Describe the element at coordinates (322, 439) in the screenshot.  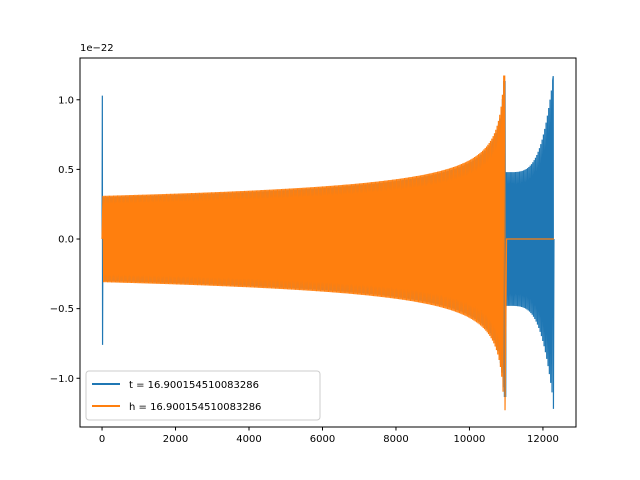
I see `x-tick-label: 6000` at that location.